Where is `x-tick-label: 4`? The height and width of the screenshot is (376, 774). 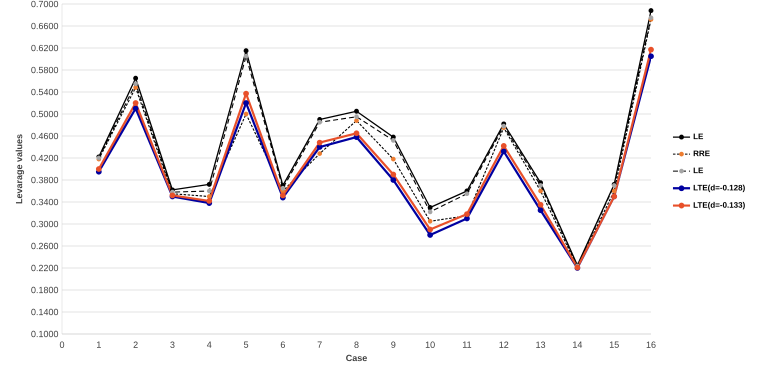
x-tick-label: 4 is located at coordinates (209, 345).